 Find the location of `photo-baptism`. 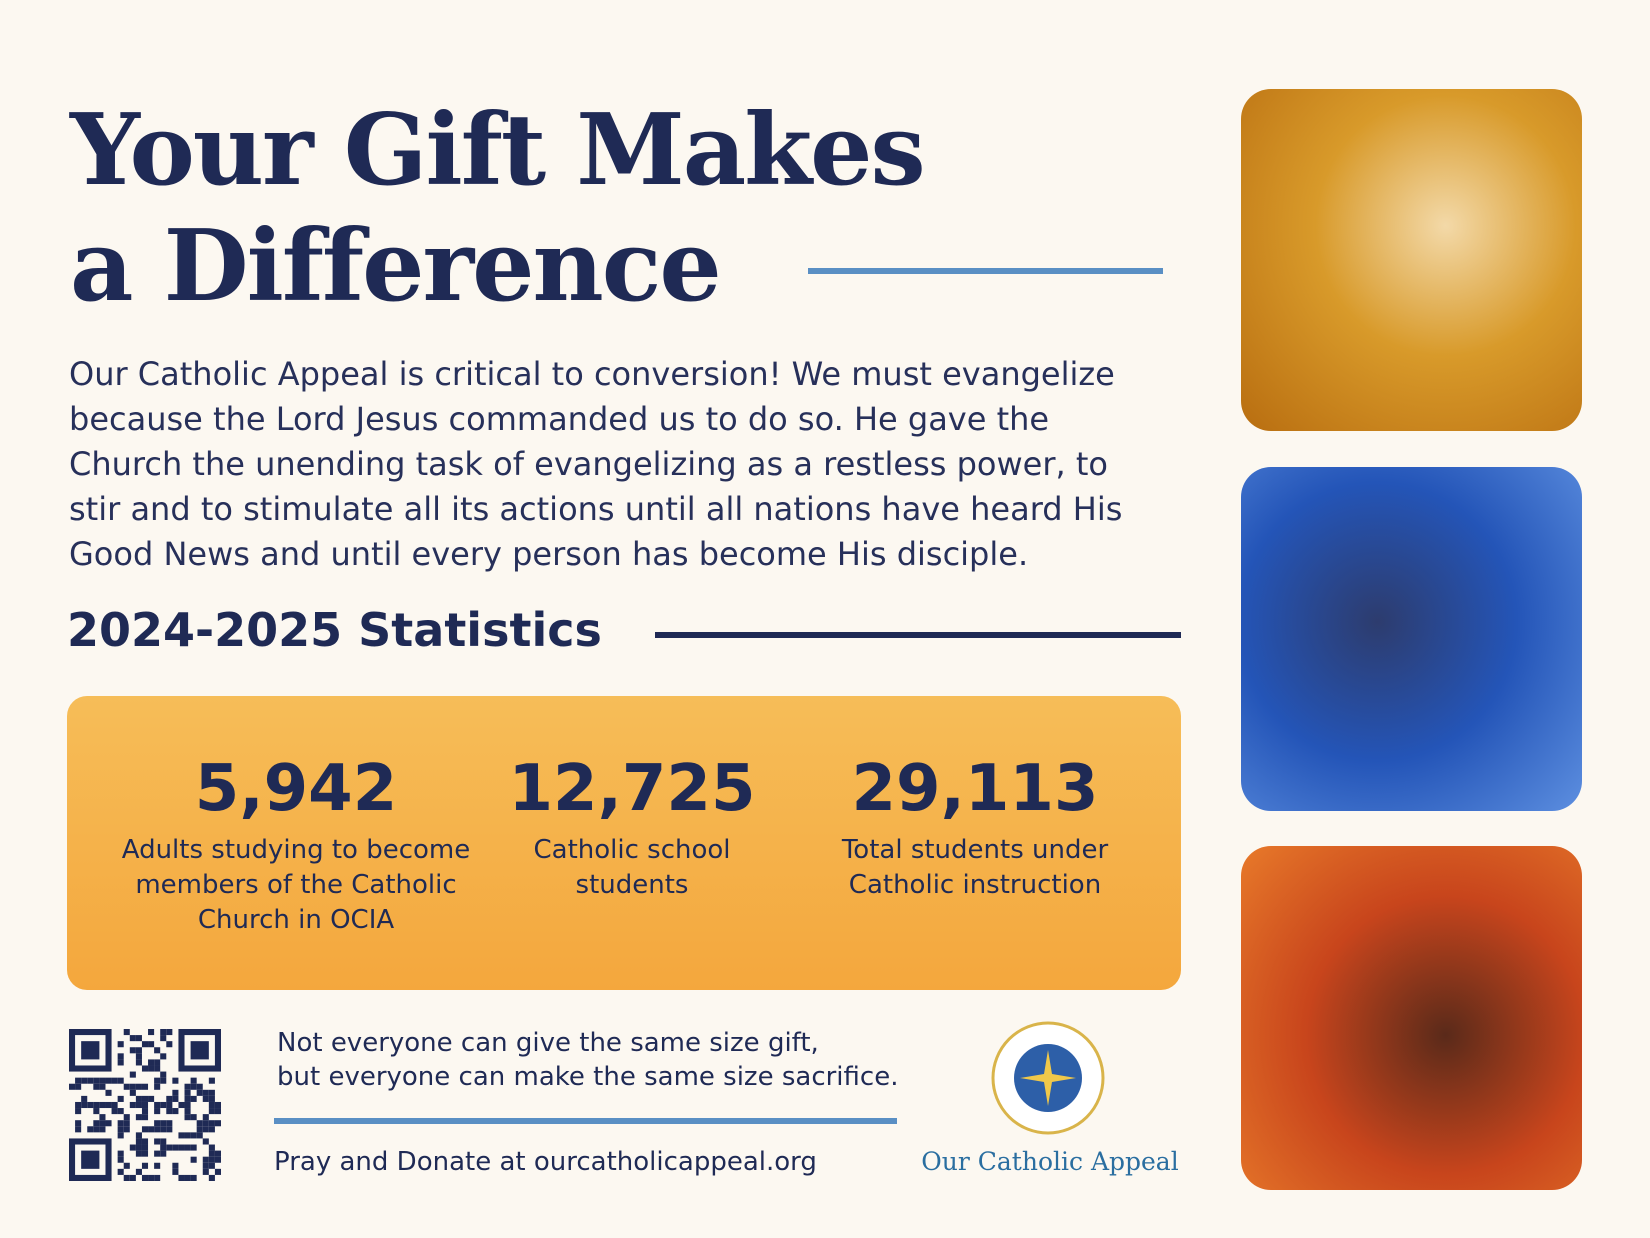

photo-baptism is located at coordinates (1411, 260).